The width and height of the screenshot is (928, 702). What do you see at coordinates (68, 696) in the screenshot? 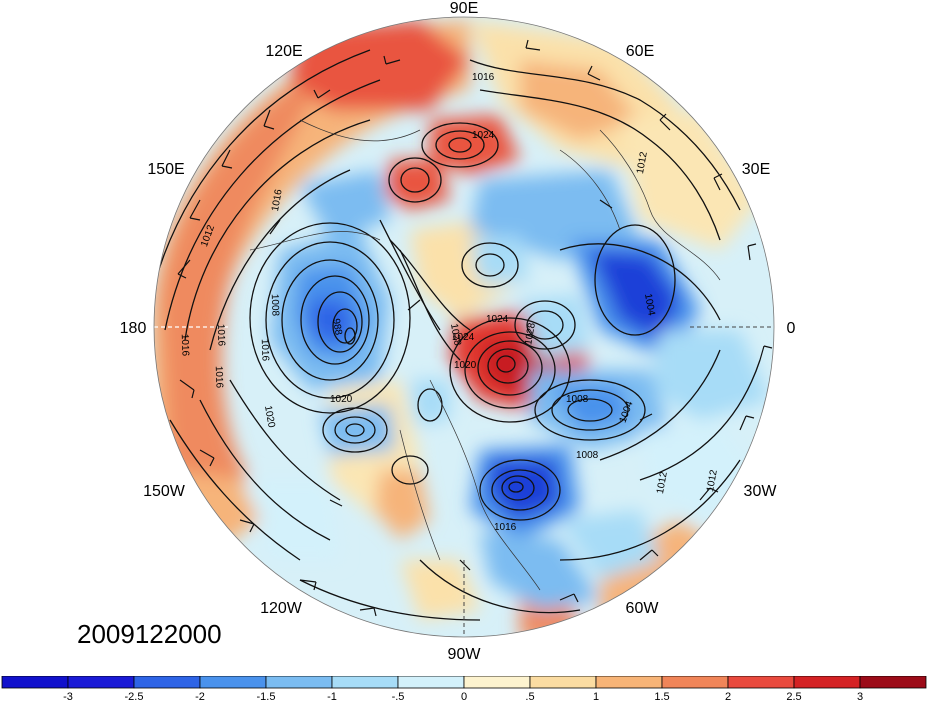
I see `colorbar-label: -3` at bounding box center [68, 696].